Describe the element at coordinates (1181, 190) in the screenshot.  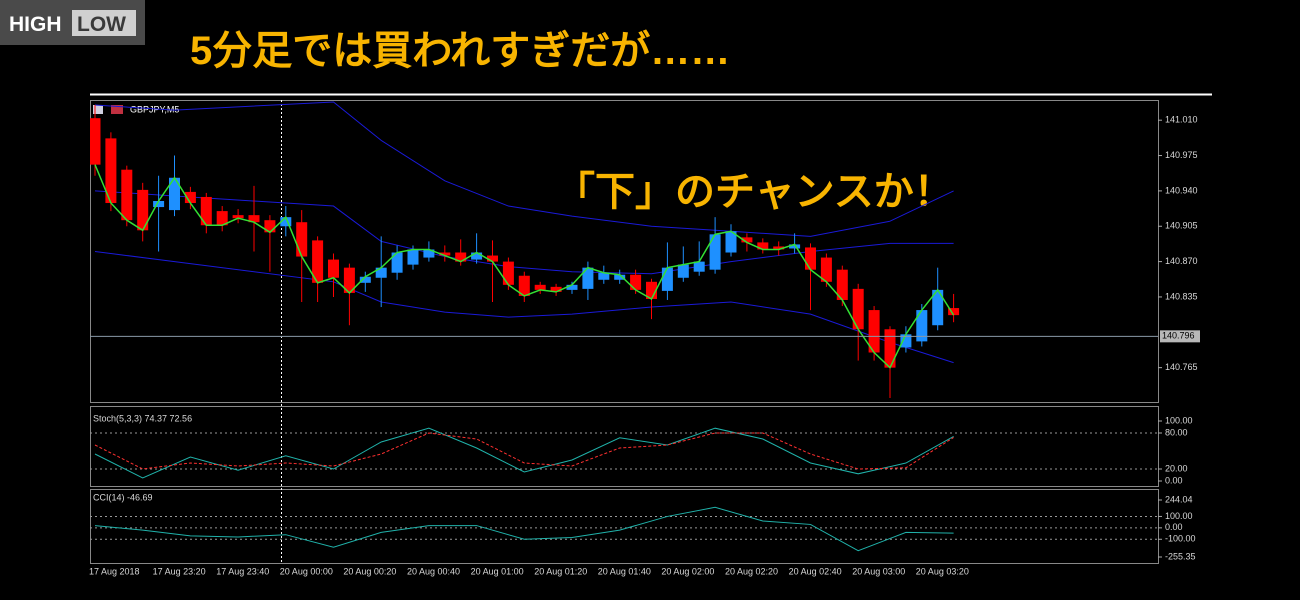
I see `y-tick-label: 140.940` at that location.